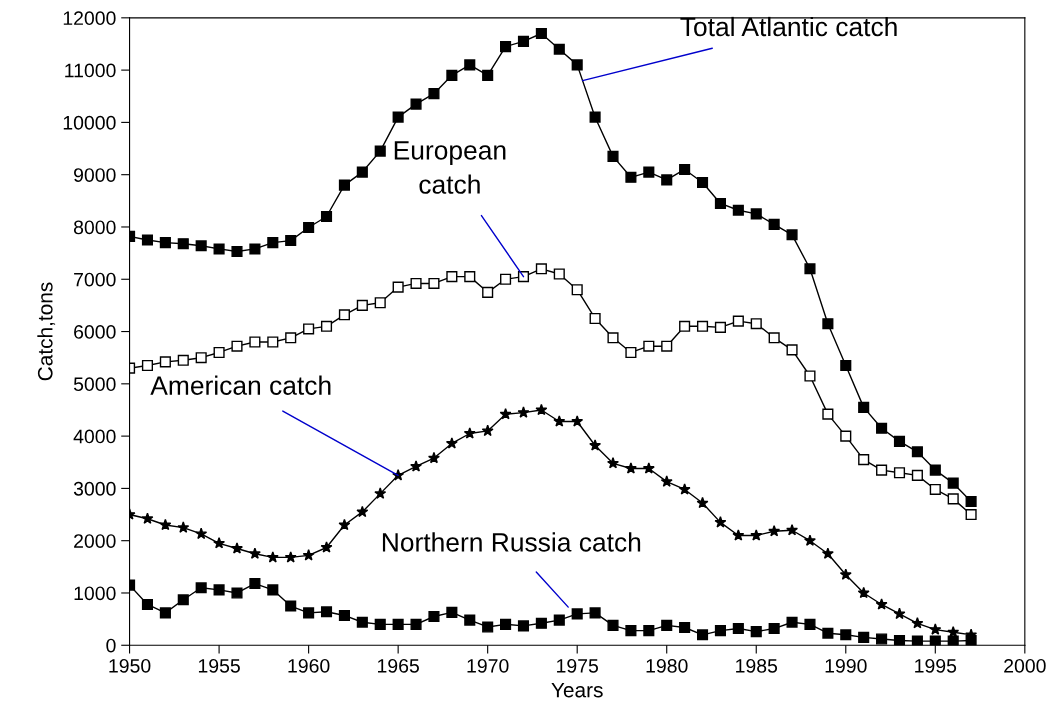 This screenshot has width=1062, height=713. What do you see at coordinates (90, 70) in the screenshot?
I see `y-tick-label: 11000` at bounding box center [90, 70].